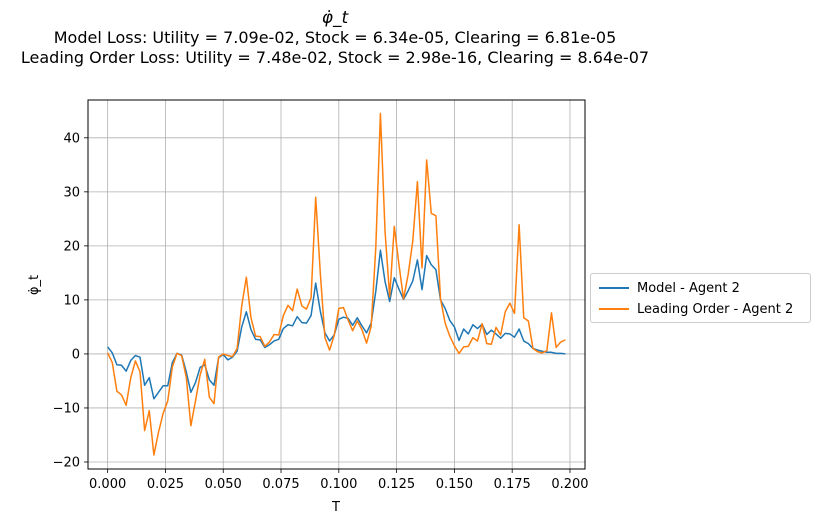 Image resolution: width=821 pixels, height=523 pixels. What do you see at coordinates (688, 288) in the screenshot?
I see `legend-label-model: Model - Agent 2` at bounding box center [688, 288].